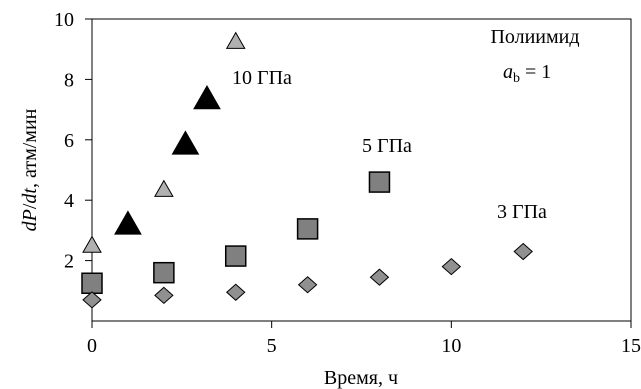  What do you see at coordinates (534, 37) in the screenshot?
I see `annotation-material: Полиимид` at bounding box center [534, 37].